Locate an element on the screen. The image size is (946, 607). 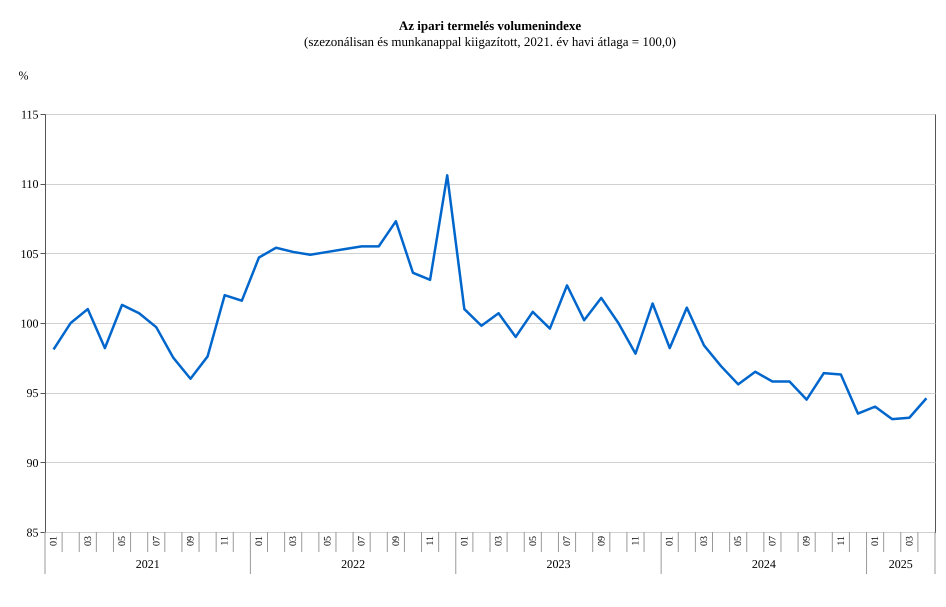
text: 2023 is located at coordinates (558, 564).